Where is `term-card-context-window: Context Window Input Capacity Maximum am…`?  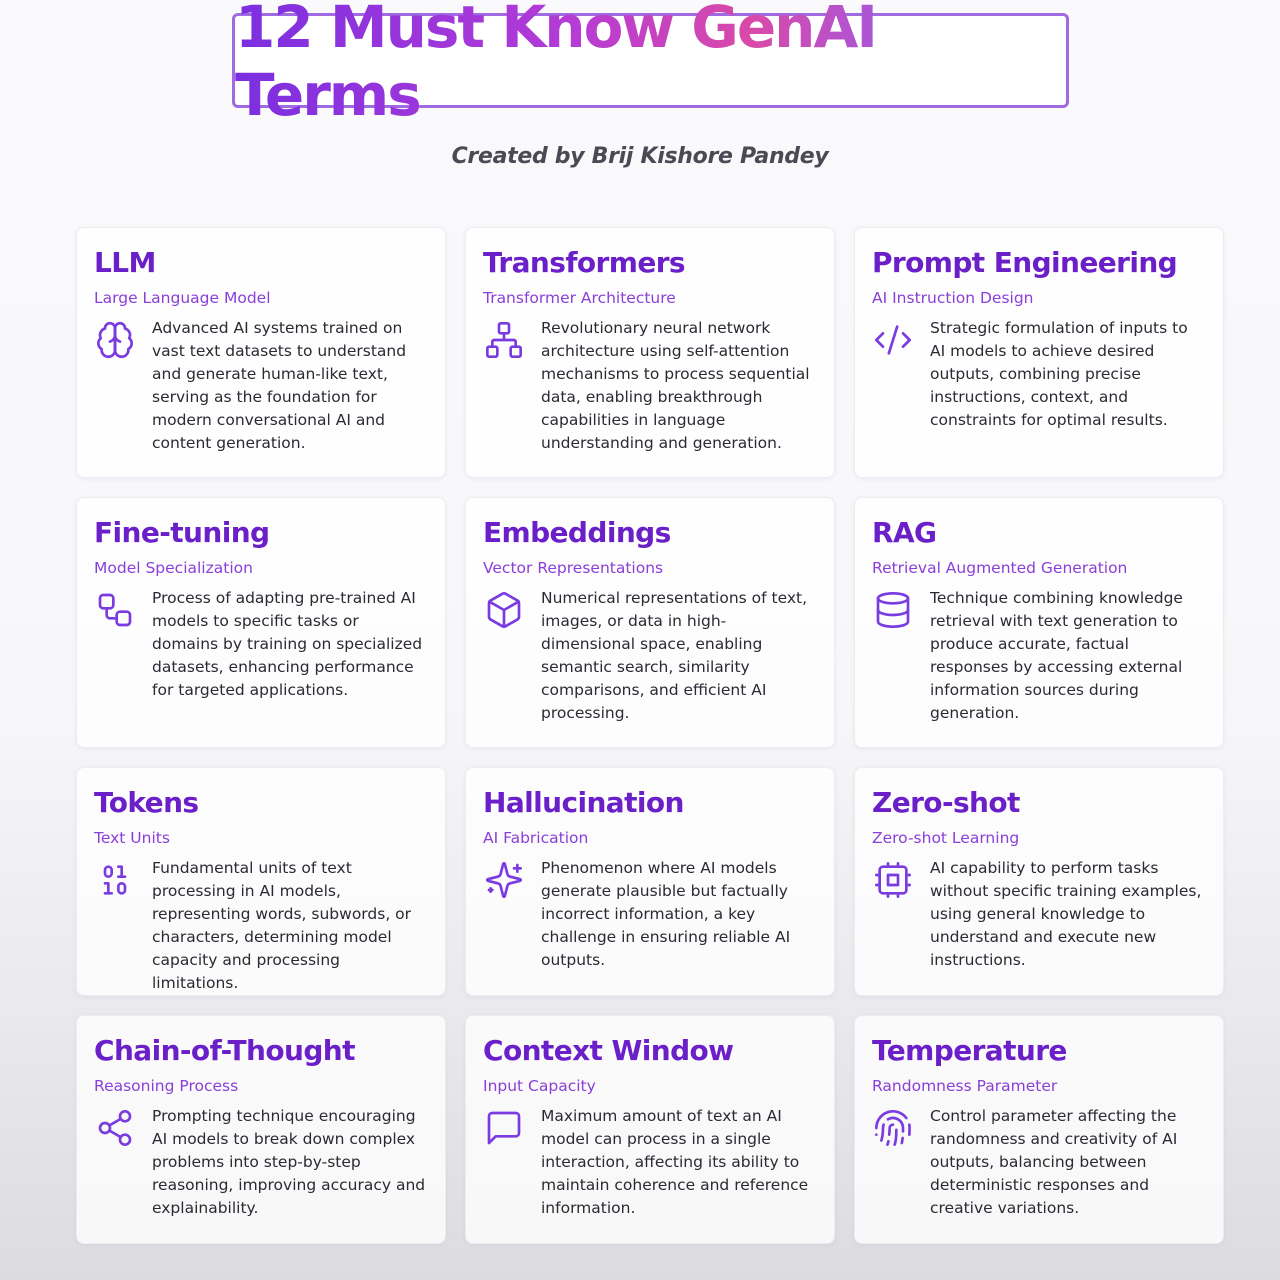 term-card-context-window: Context Window Input Capacity Maximum am… is located at coordinates (650, 1129).